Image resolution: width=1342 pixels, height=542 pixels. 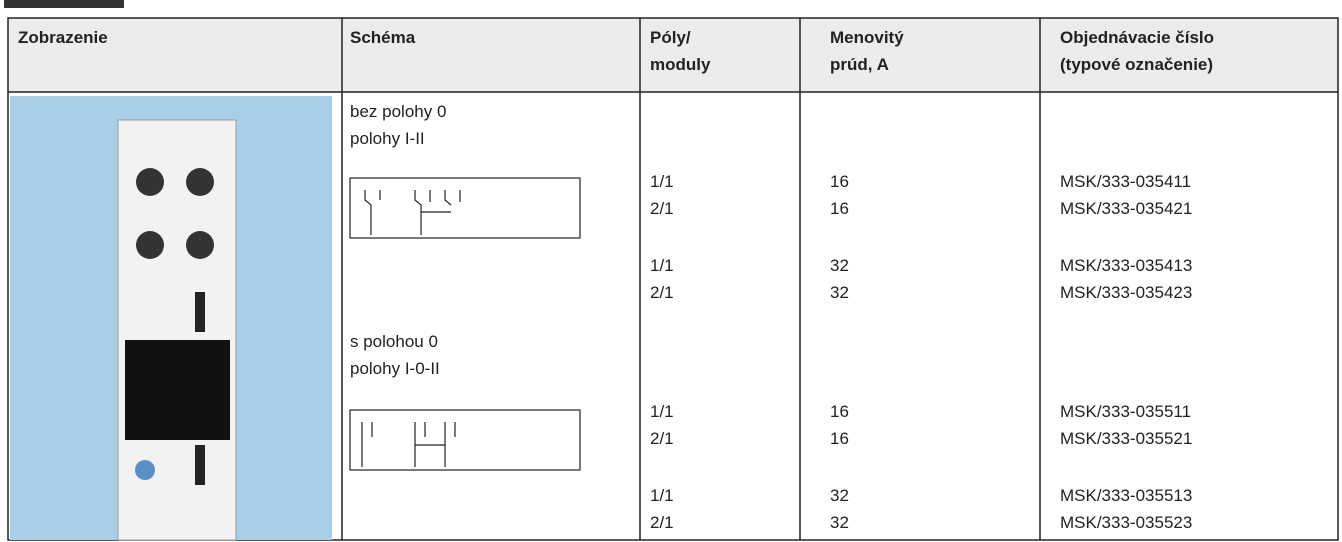 What do you see at coordinates (398, 111) in the screenshot?
I see `section-title: bez polohy 0` at bounding box center [398, 111].